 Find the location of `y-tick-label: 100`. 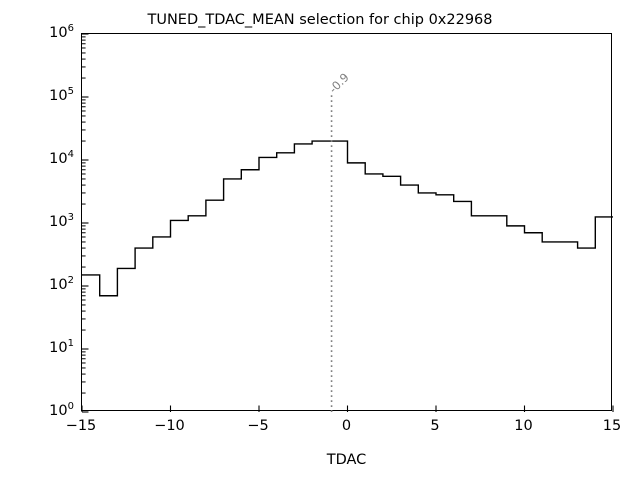

y-tick-label: 100 is located at coordinates (61, 410).